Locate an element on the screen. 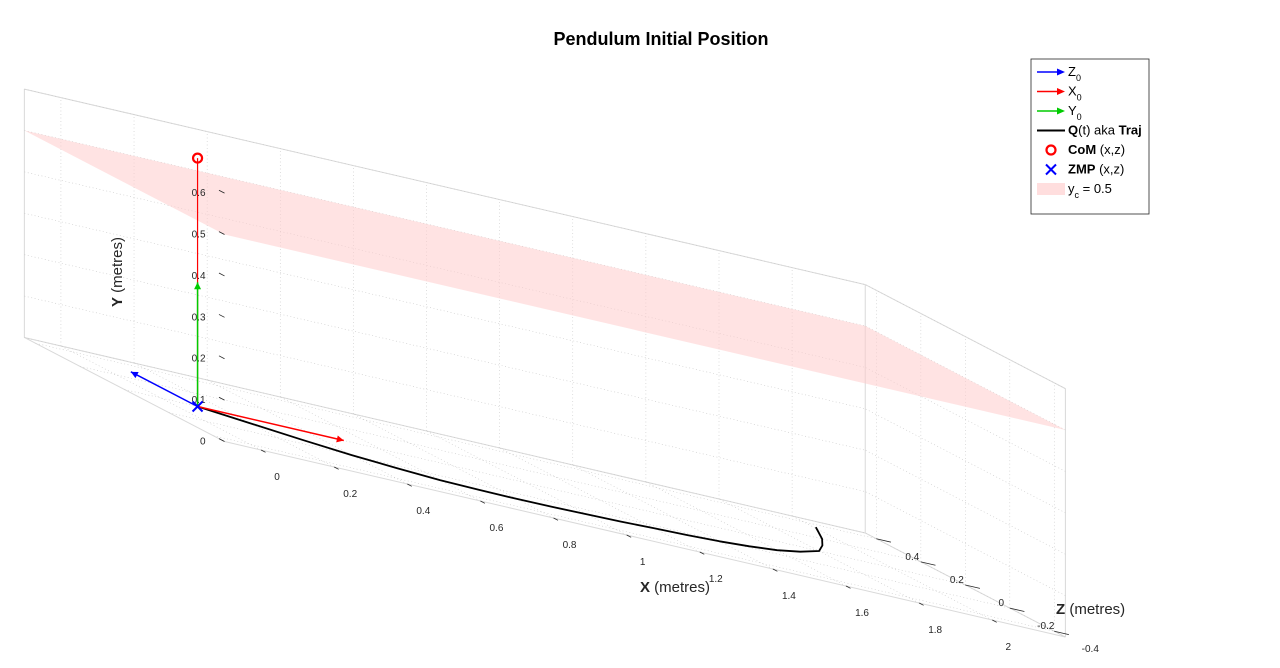 The width and height of the screenshot is (1280, 668). y-tick-label: 0.3 is located at coordinates (199, 317).